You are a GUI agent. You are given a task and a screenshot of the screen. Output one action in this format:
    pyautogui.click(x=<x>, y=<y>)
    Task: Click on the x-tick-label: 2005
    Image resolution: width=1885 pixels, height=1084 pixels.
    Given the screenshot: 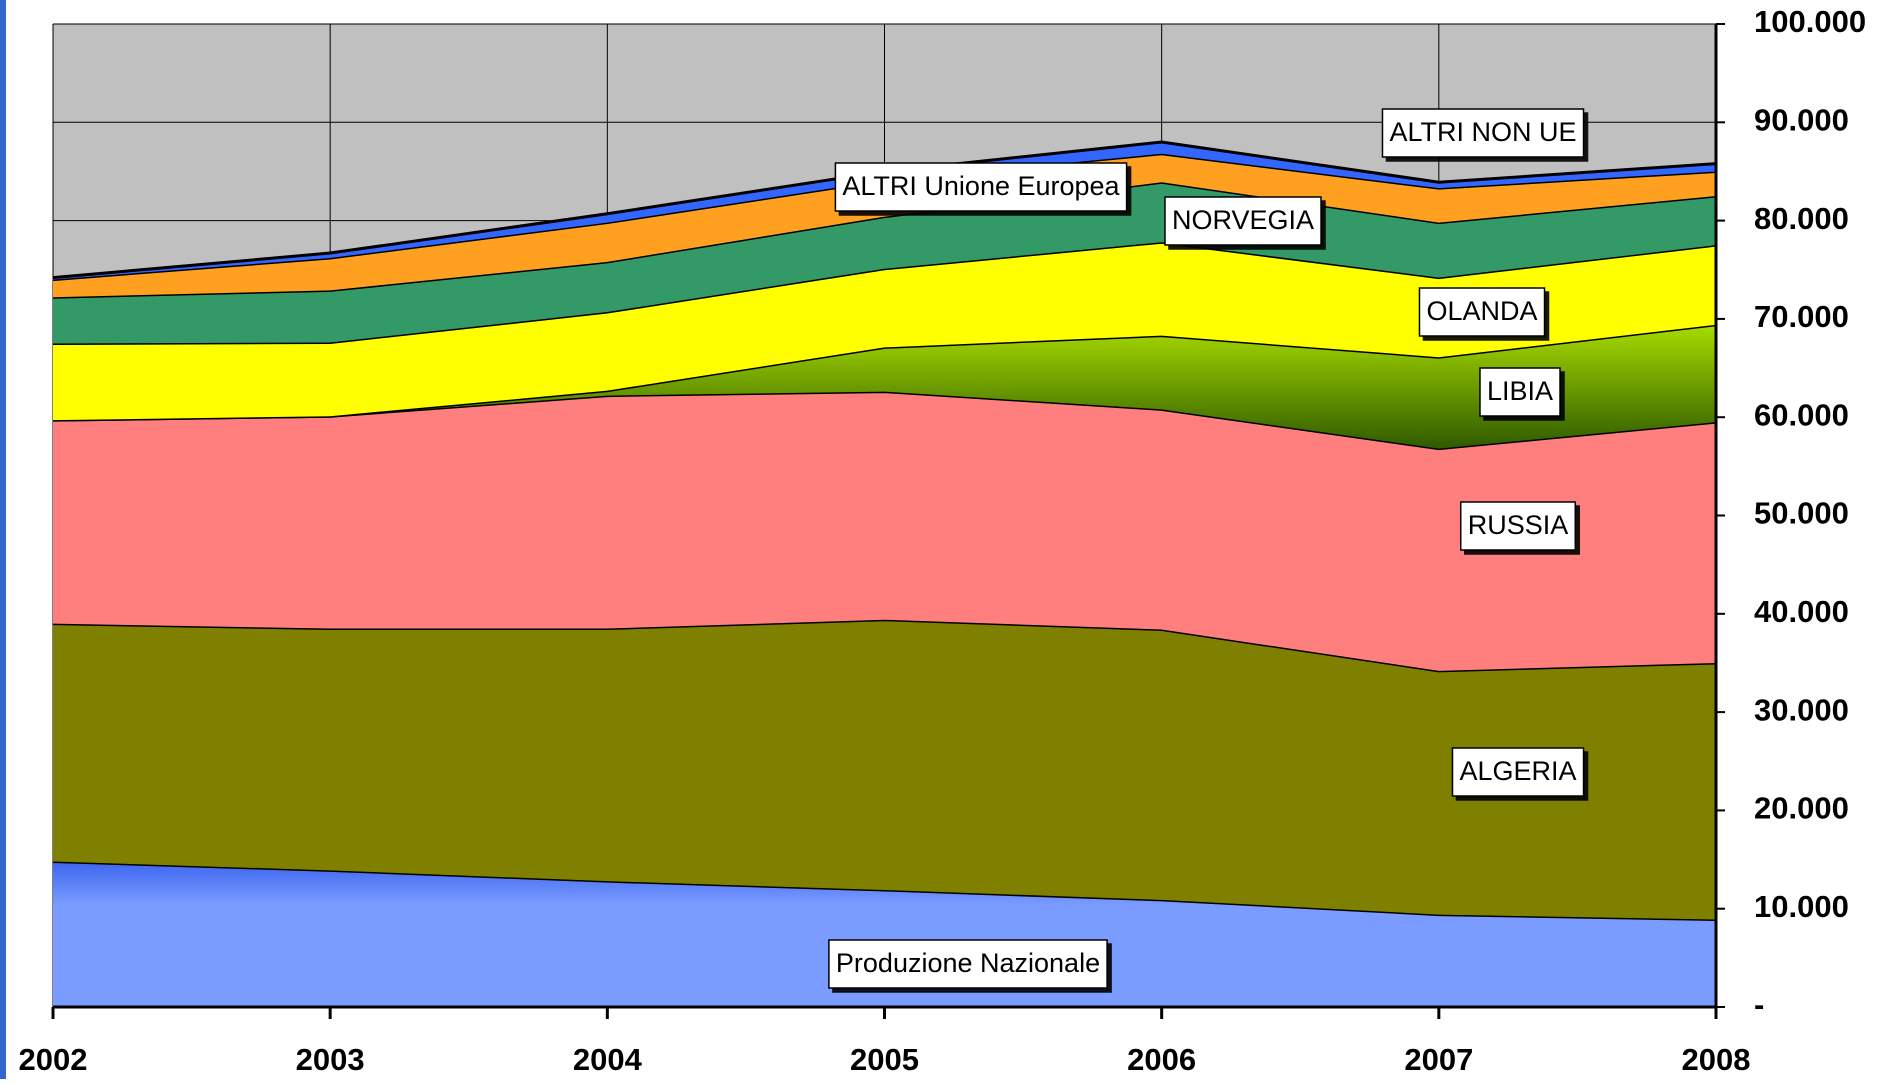 What is the action you would take?
    pyautogui.click(x=884, y=1059)
    